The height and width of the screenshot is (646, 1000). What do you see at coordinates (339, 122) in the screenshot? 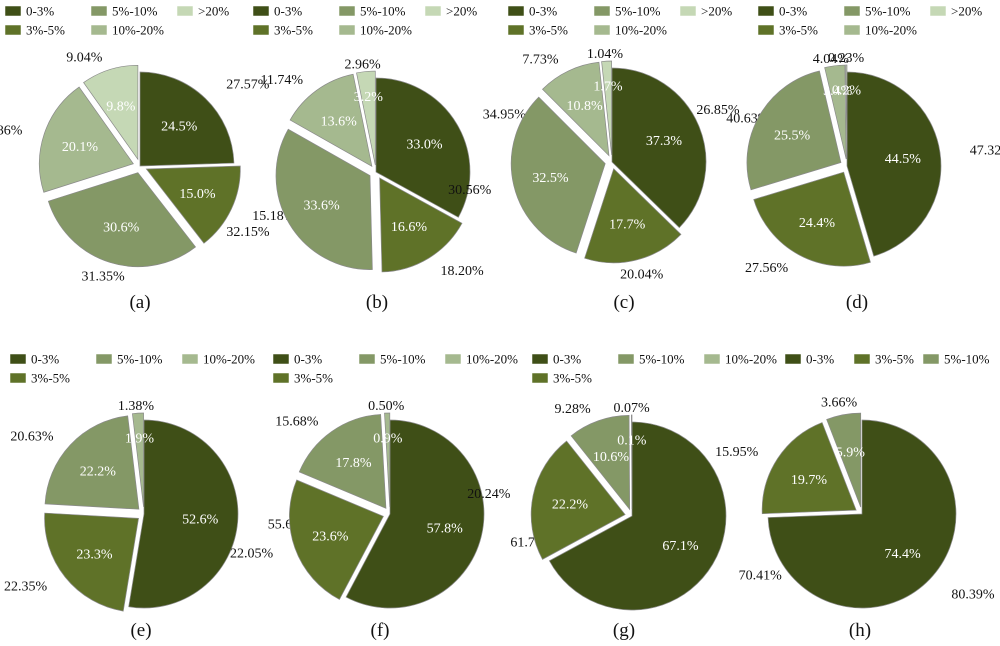
I see `inner-label-10pct-20pct: 13.6%` at bounding box center [339, 122].